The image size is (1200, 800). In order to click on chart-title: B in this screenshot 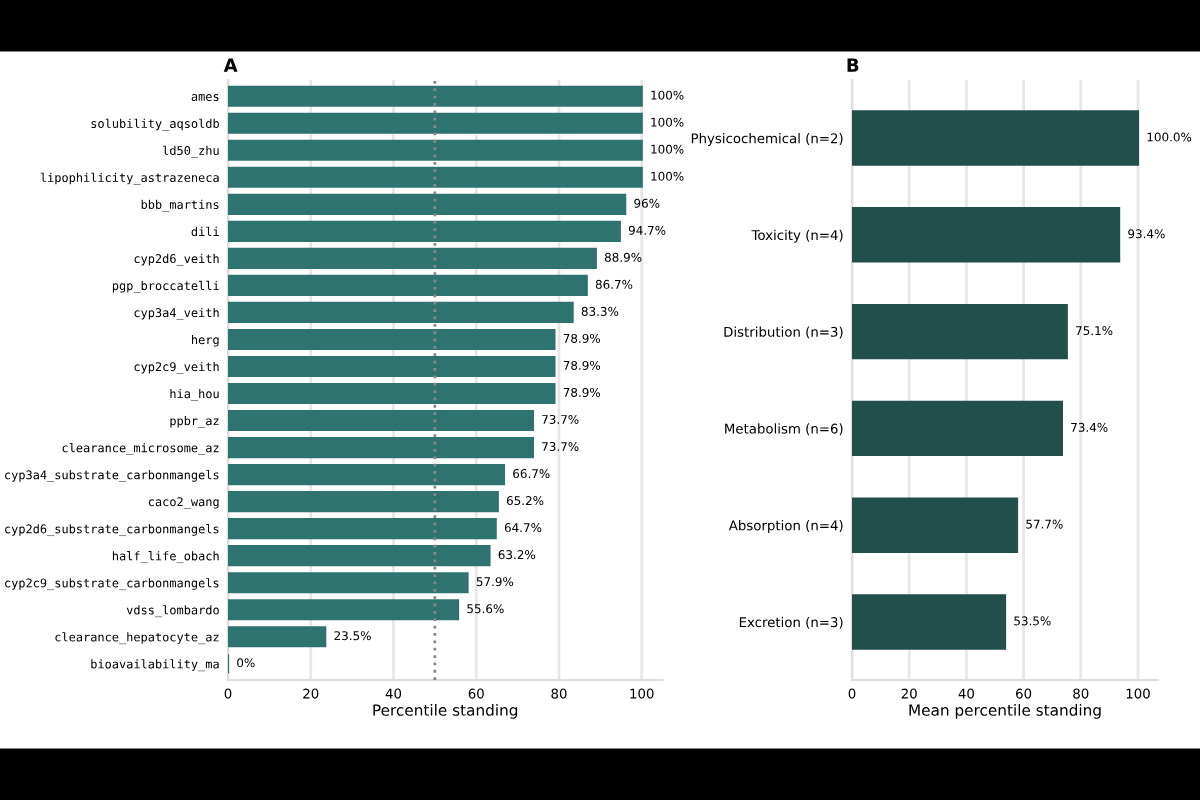, I will do `click(853, 65)`.